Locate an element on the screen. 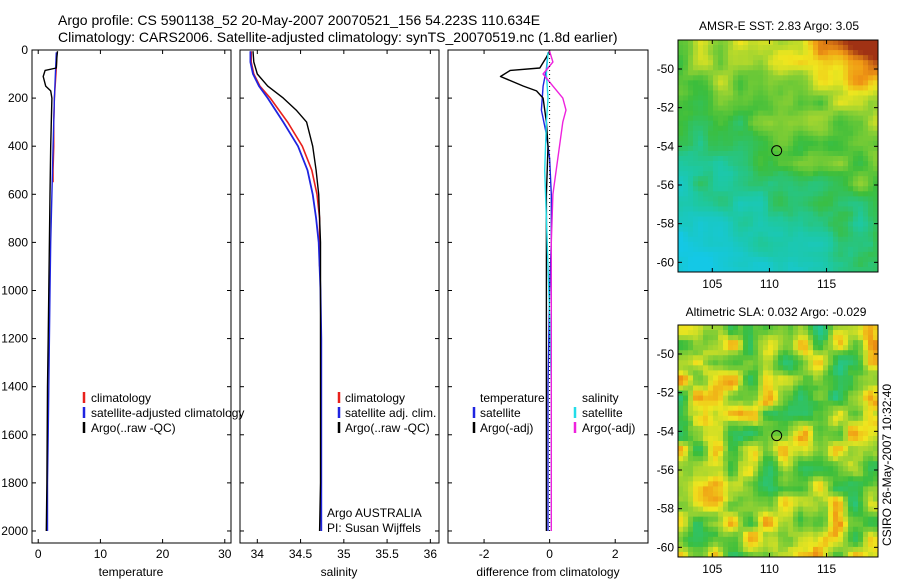  legend-satellite-label: satellite adj. clim. is located at coordinates (390, 413).